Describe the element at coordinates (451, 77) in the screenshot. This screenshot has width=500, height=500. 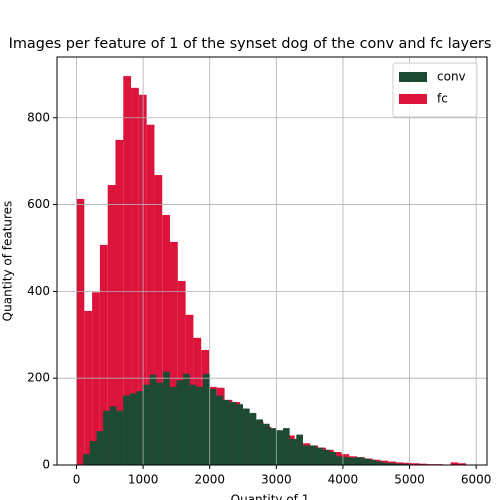
I see `legend-label: conv` at that location.